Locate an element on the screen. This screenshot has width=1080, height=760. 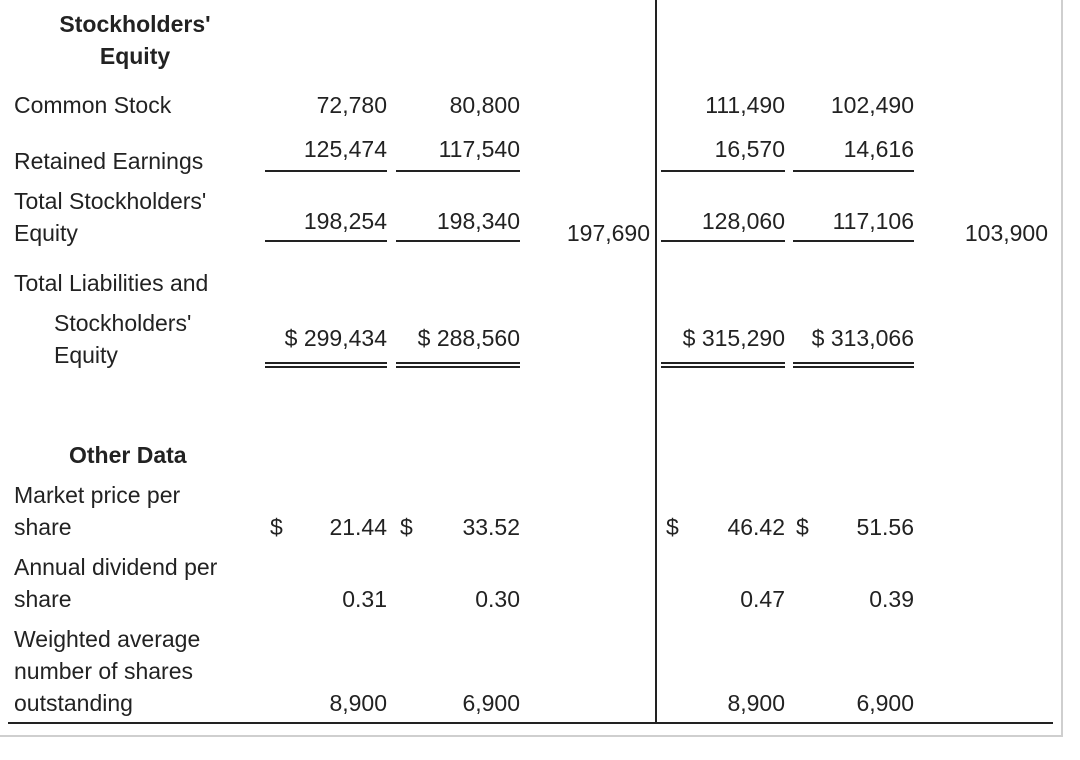
cell-shares-a1: 8,900 is located at coordinates (358, 703).